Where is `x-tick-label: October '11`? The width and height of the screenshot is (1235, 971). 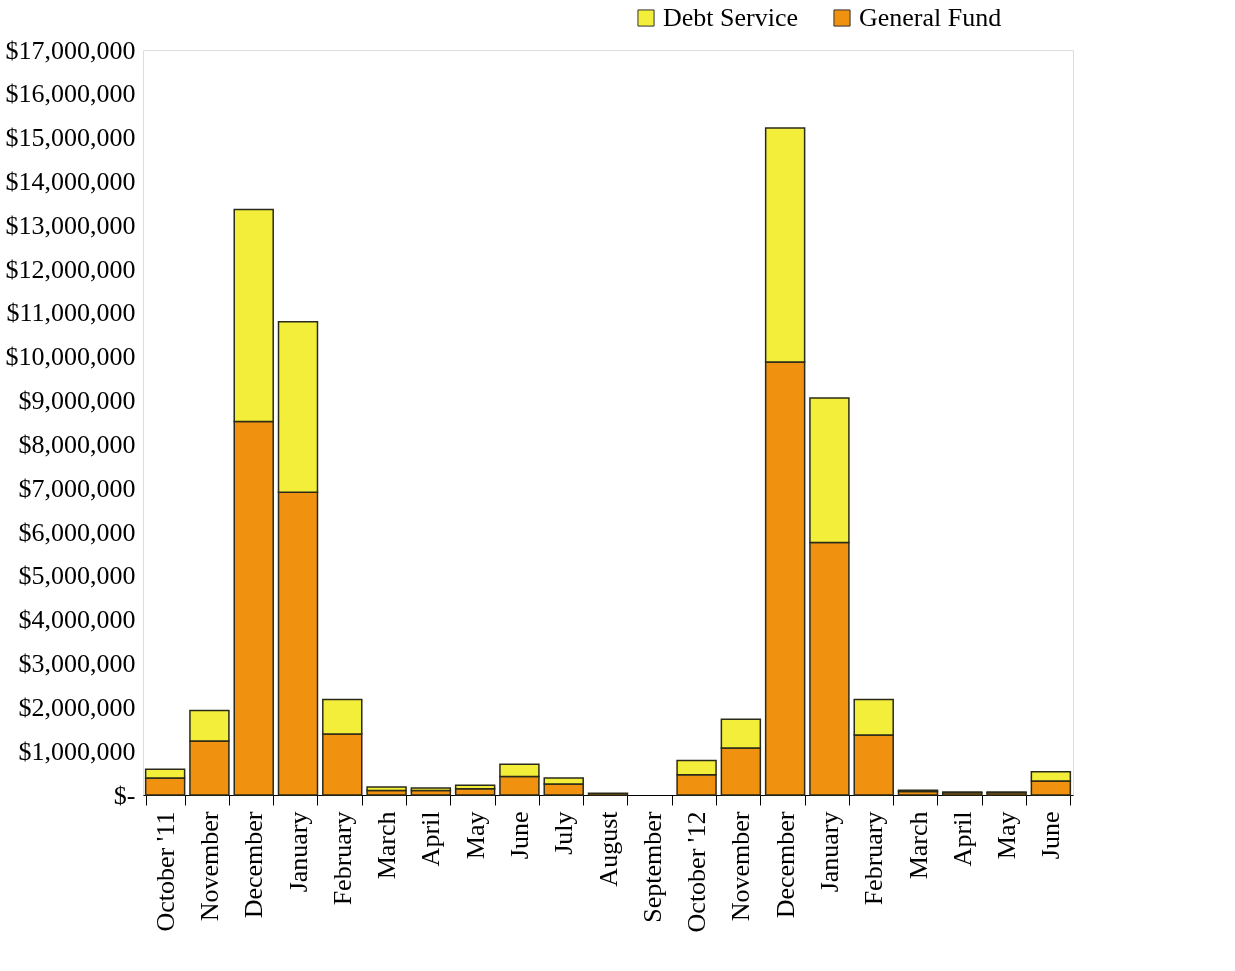
x-tick-label: October '11 is located at coordinates (165, 871).